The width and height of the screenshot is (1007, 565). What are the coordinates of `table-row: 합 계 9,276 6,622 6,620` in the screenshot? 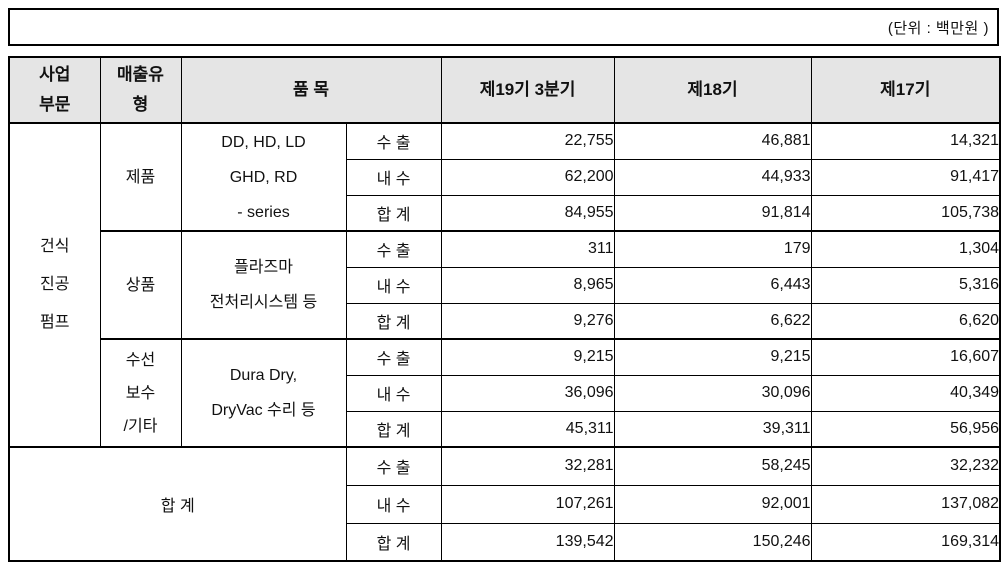 It's located at (505, 321).